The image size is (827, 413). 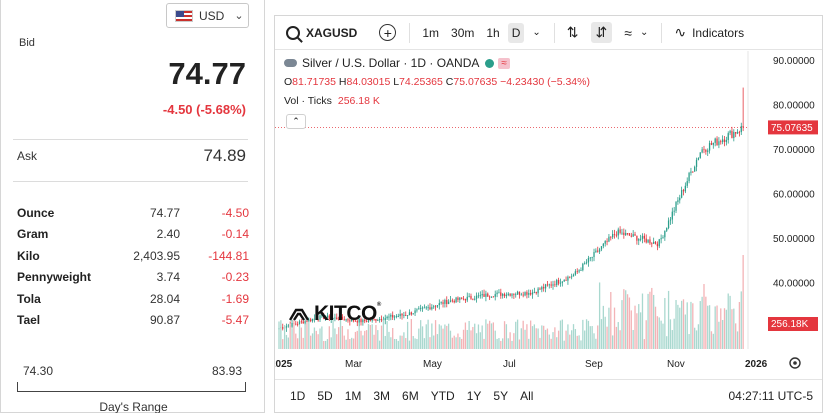 I want to click on volume-row: Vol · Ticks 256.18 K, so click(x=332, y=101).